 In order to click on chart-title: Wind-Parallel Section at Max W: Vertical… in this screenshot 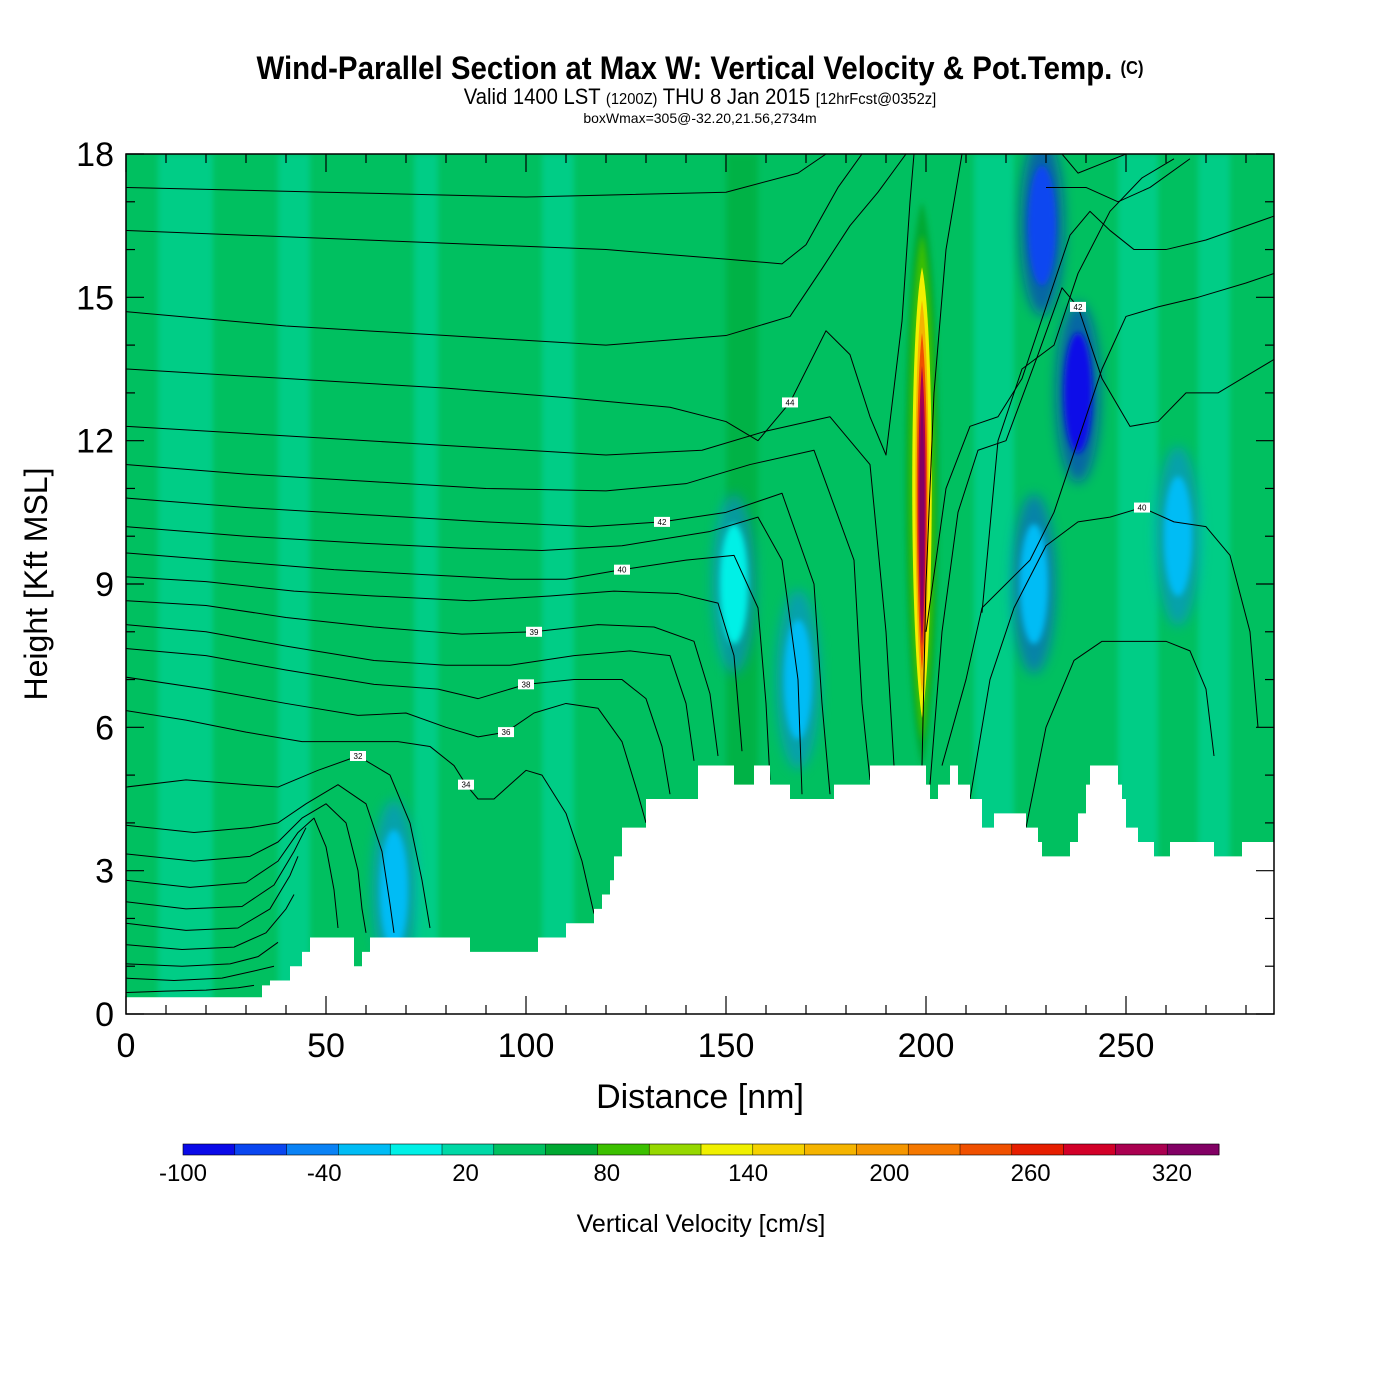, I will do `click(700, 68)`.